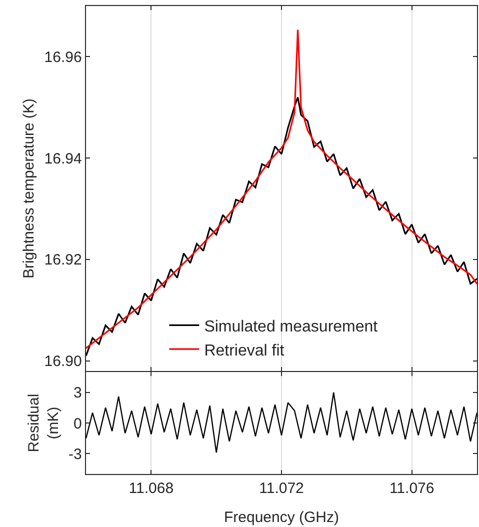 Image resolution: width=479 pixels, height=527 pixels. I want to click on y-tick-label: 16.92, so click(63, 260).